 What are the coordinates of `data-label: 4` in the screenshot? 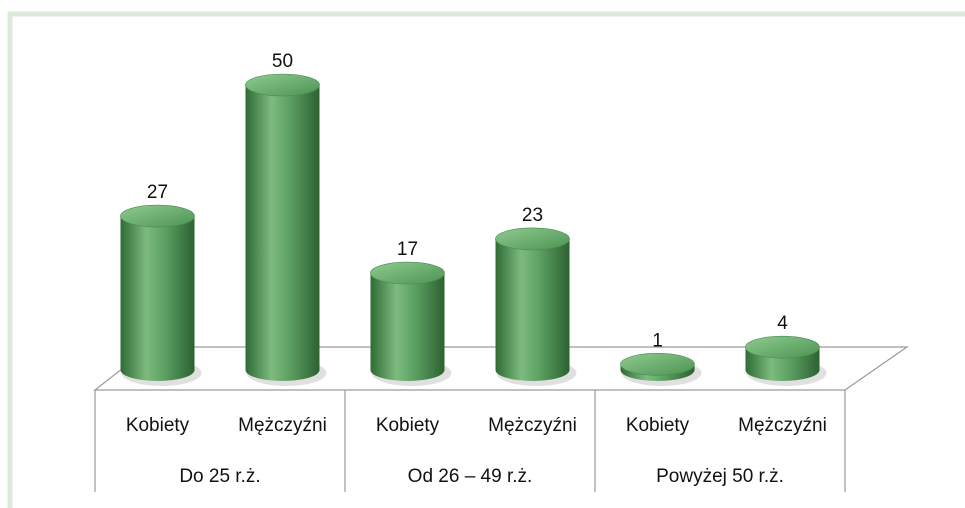 It's located at (782, 323).